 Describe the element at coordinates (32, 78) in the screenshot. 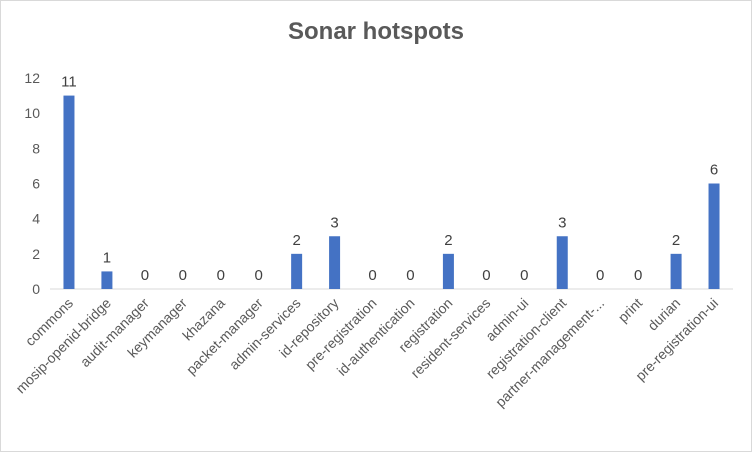

I see `y-tick-label: 12` at that location.